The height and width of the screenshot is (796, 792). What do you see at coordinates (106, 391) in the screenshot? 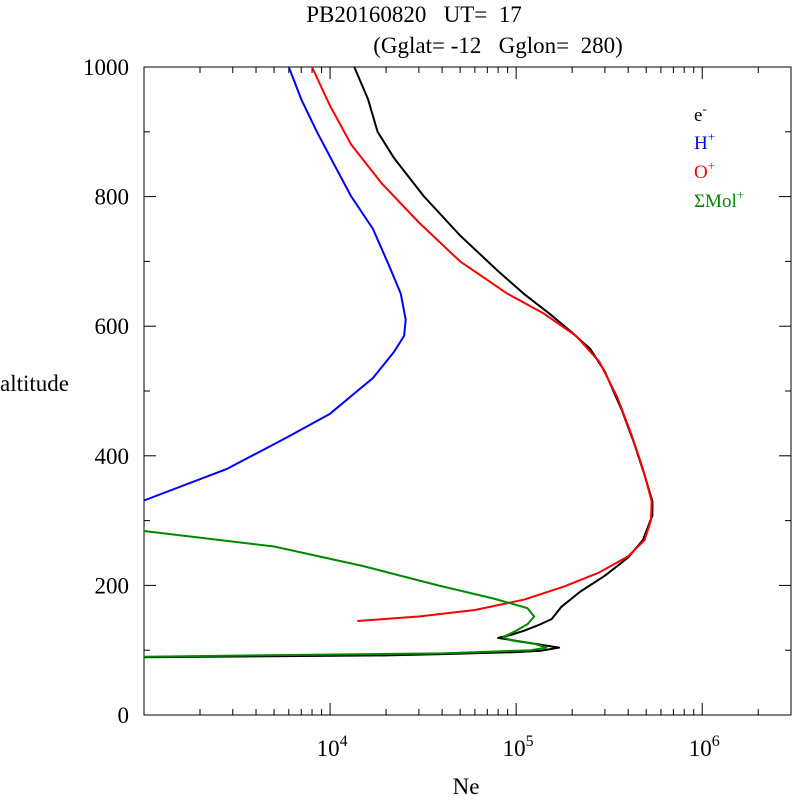
I see `y-tick-labels: 0 200 400 600 800 1000` at bounding box center [106, 391].